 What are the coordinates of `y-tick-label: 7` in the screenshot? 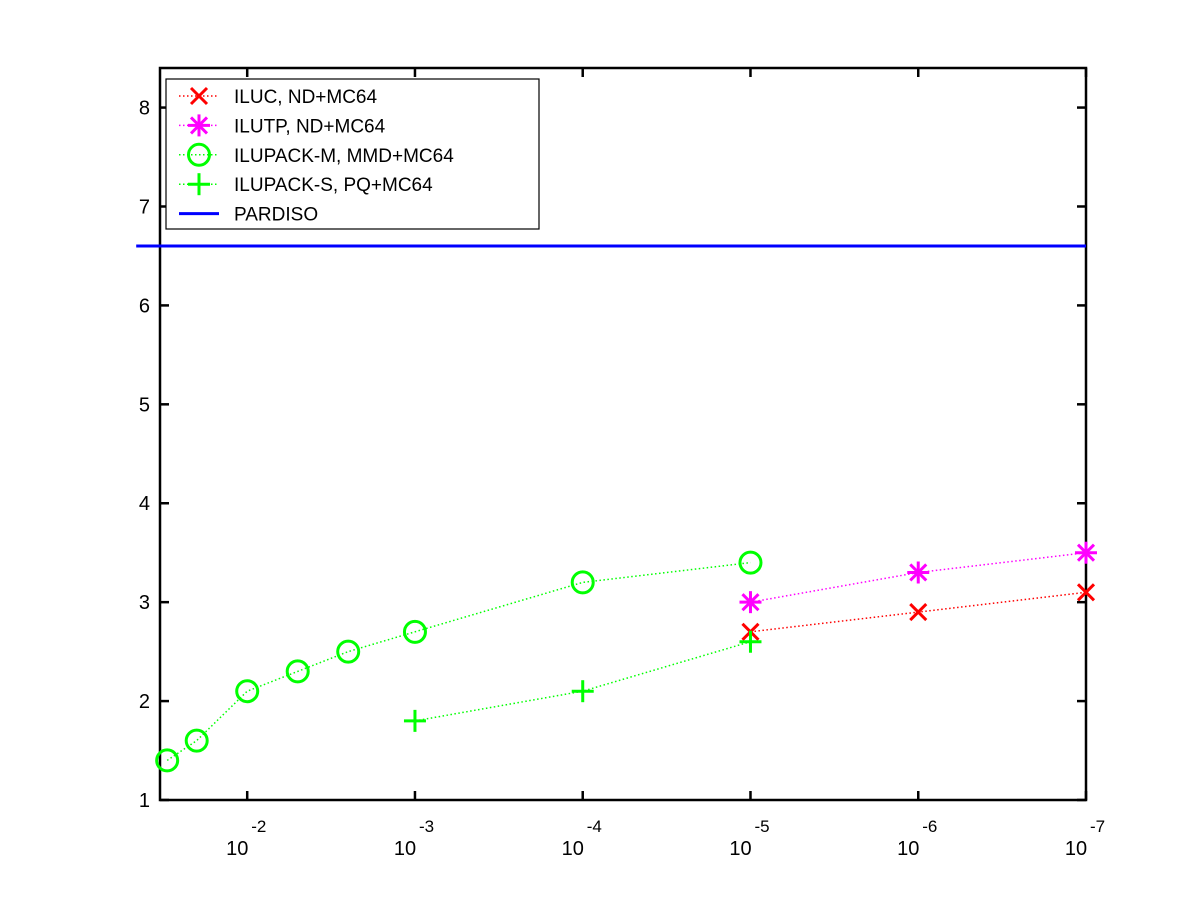 It's located at (144, 207).